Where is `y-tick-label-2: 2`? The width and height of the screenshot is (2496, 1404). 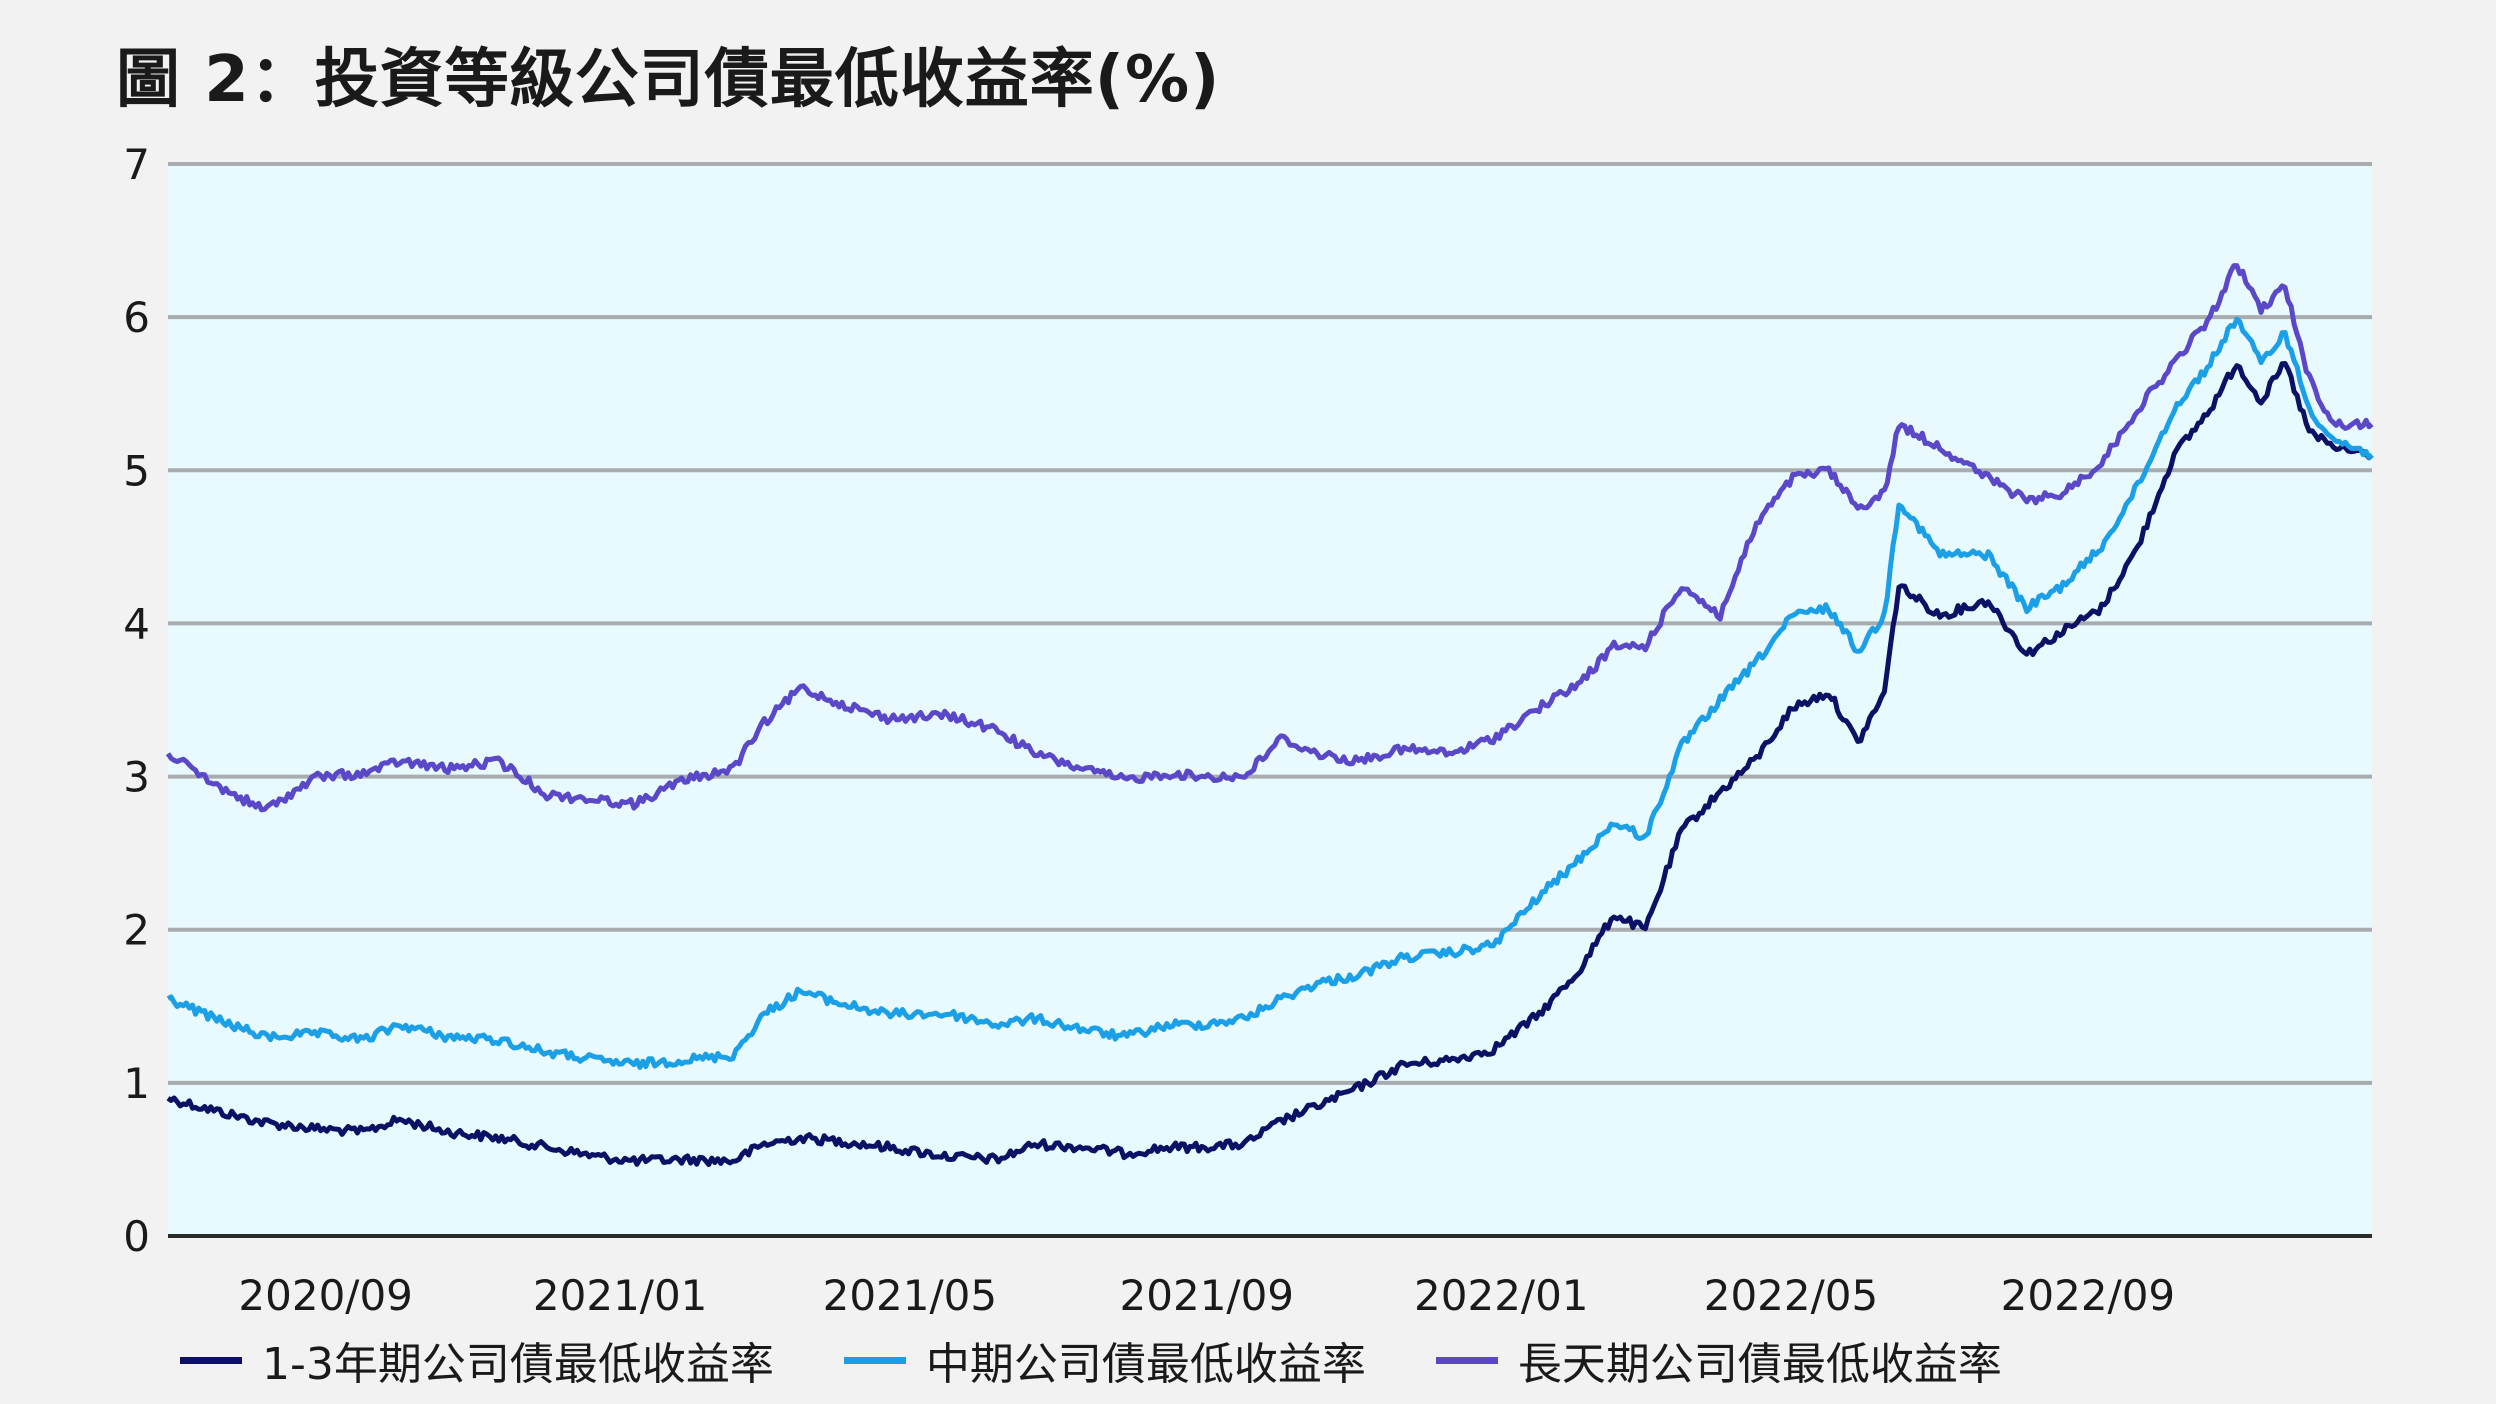
y-tick-label-2: 2 is located at coordinates (136, 930).